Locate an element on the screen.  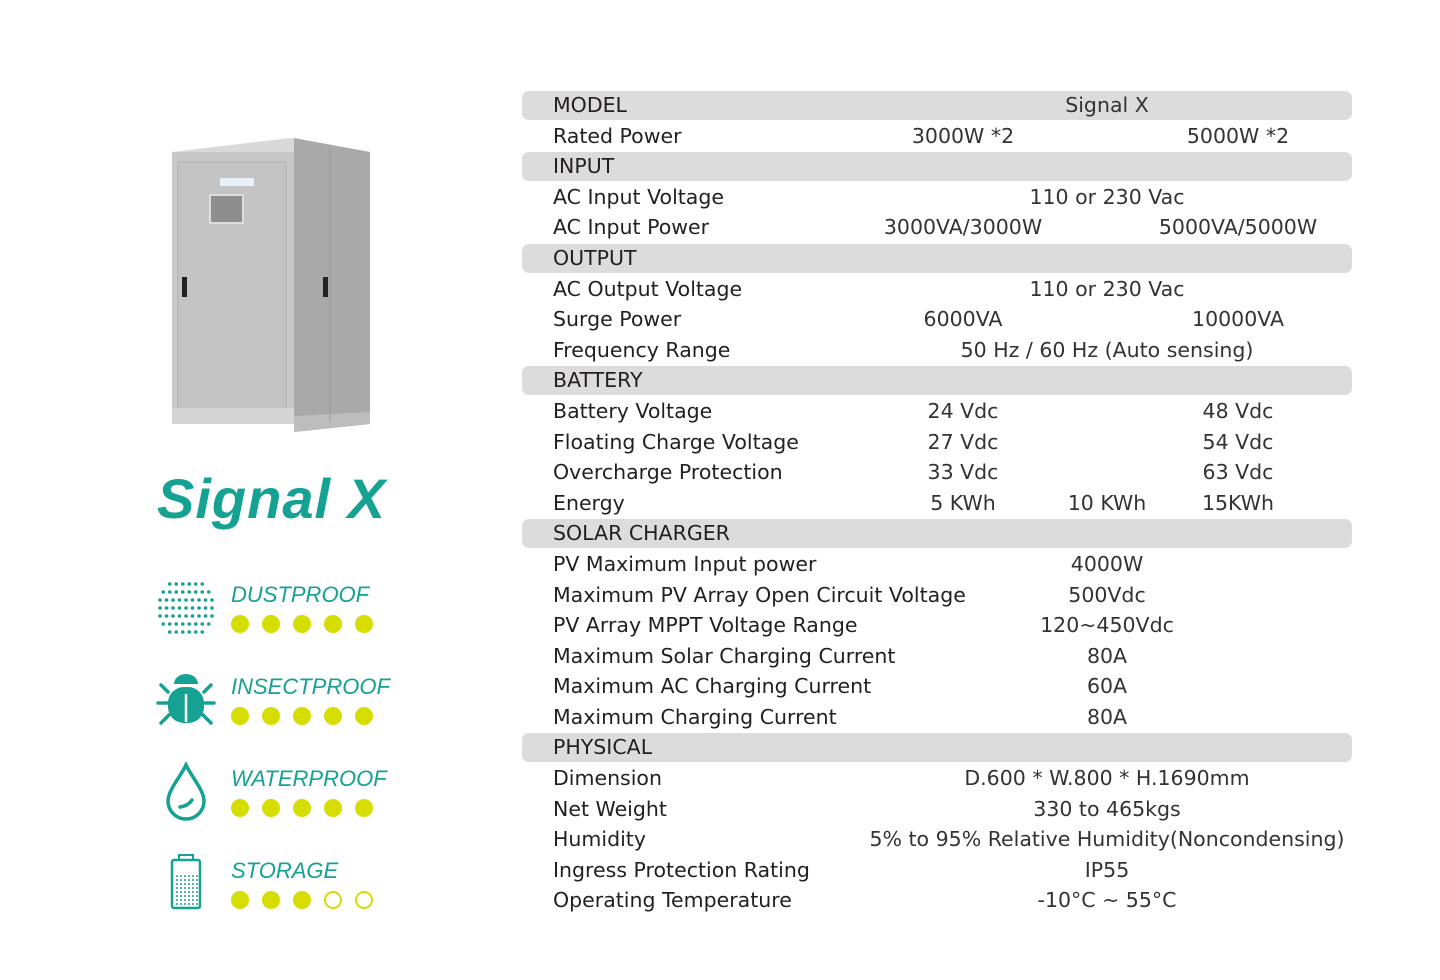
spec-label: AC Output Voltage is located at coordinates (648, 288).